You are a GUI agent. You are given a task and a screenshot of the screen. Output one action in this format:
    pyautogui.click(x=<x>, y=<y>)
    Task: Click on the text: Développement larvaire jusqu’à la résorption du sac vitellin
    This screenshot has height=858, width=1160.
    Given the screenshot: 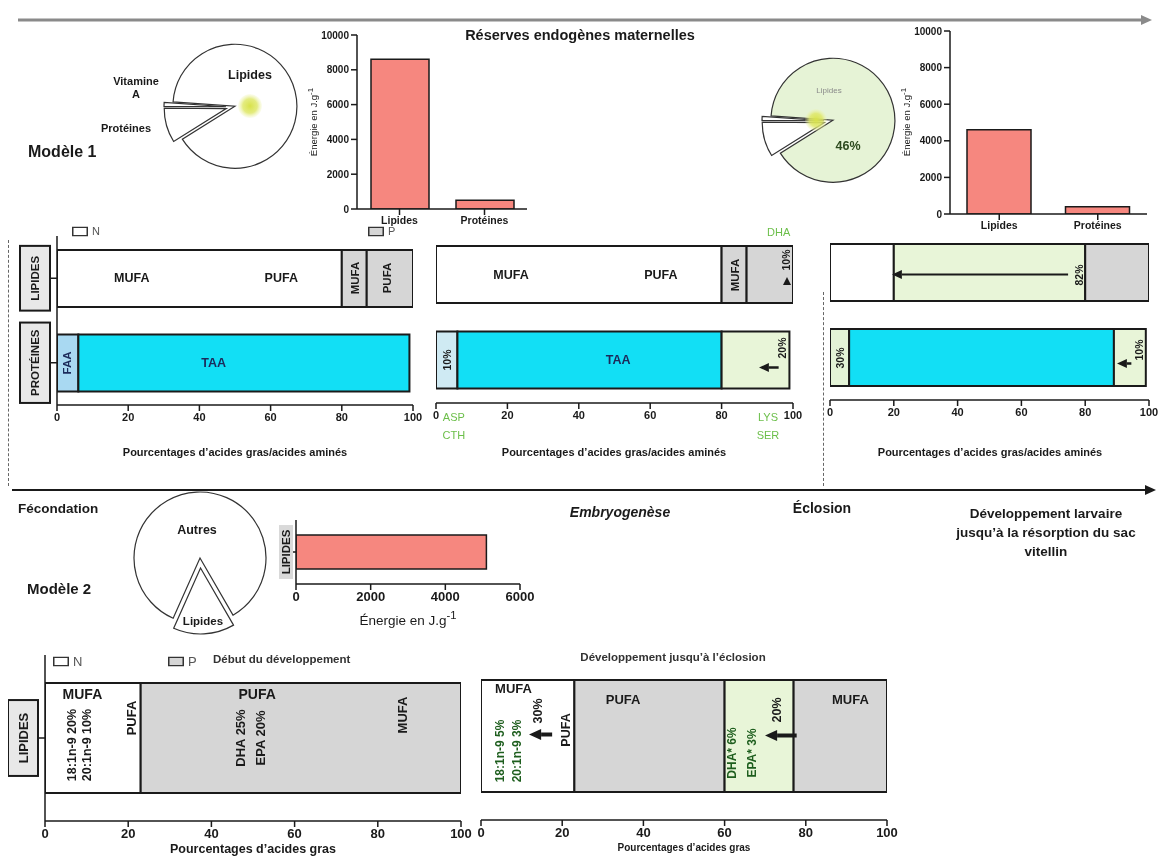 What is the action you would take?
    pyautogui.click(x=1046, y=532)
    